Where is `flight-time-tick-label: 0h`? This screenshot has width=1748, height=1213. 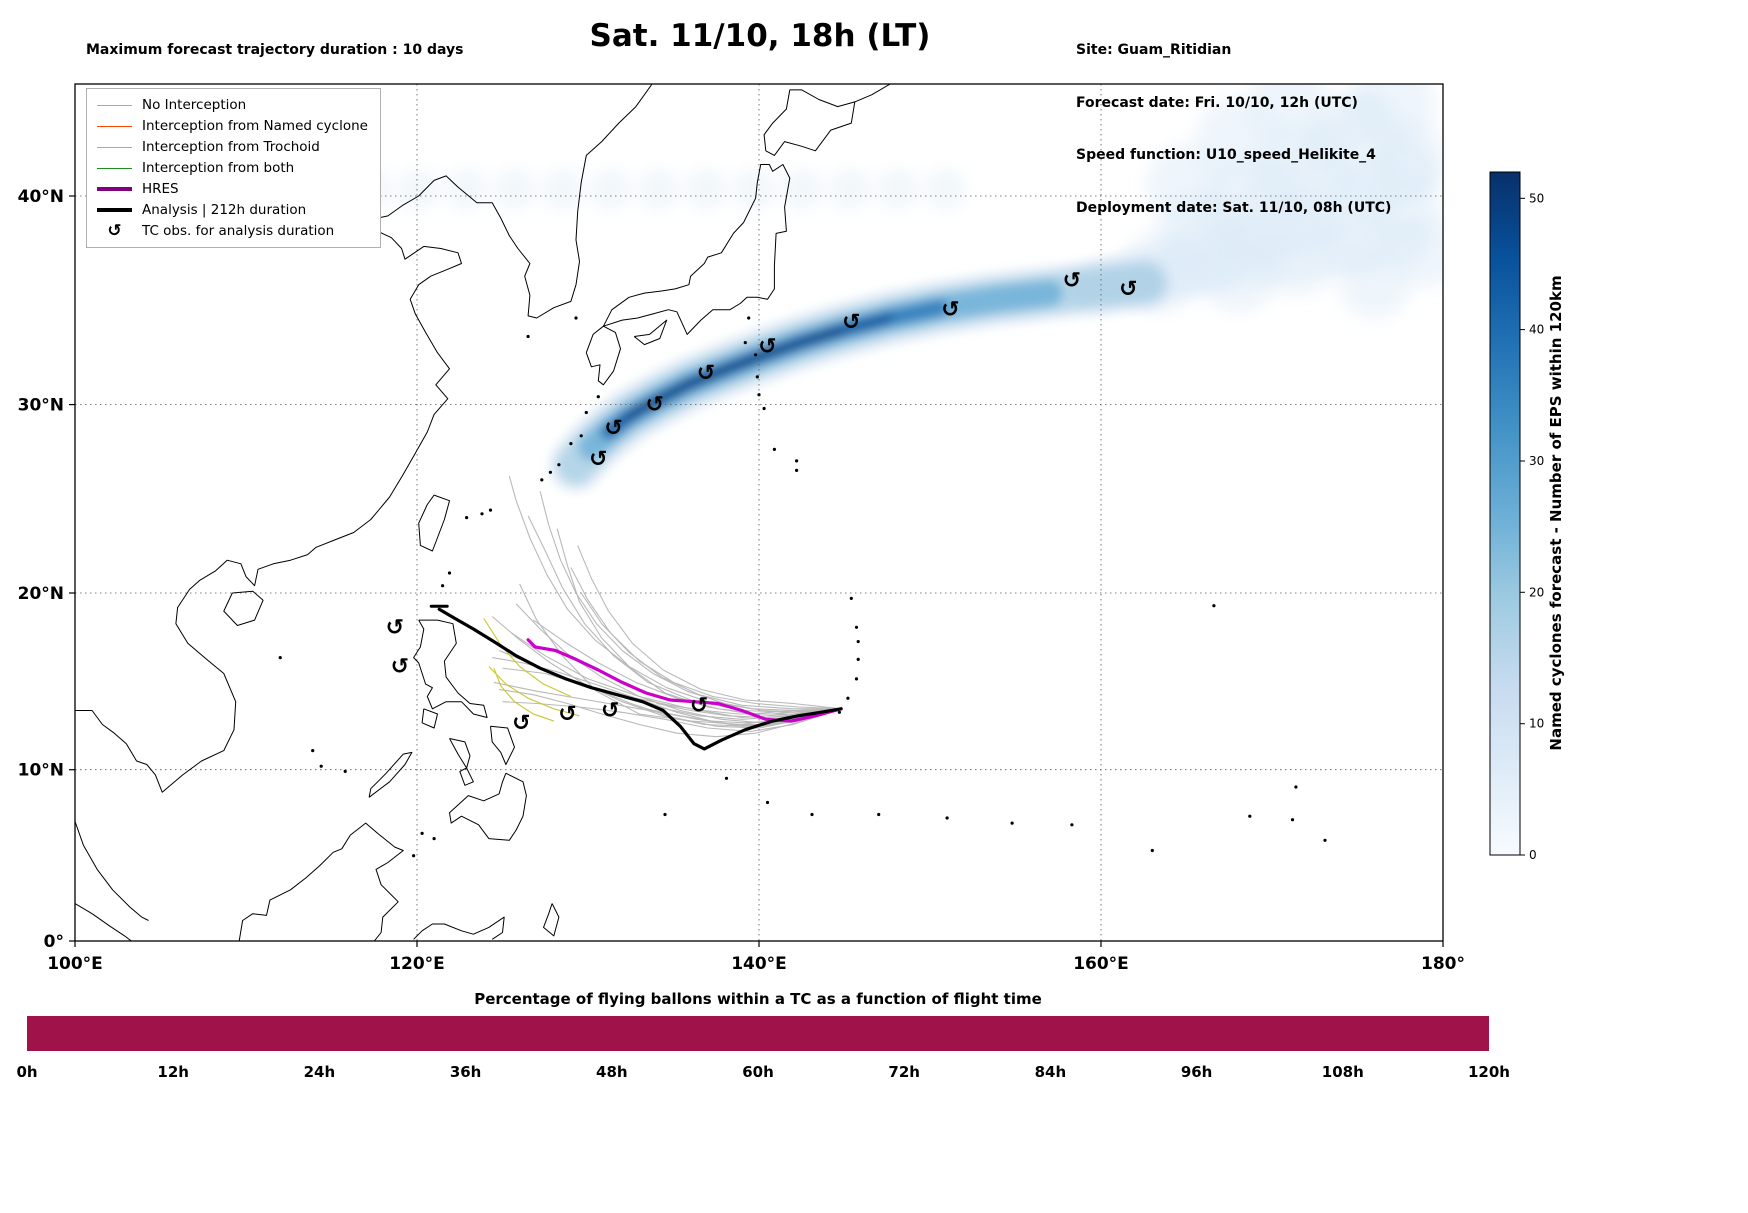 flight-time-tick-label: 0h is located at coordinates (26, 1072).